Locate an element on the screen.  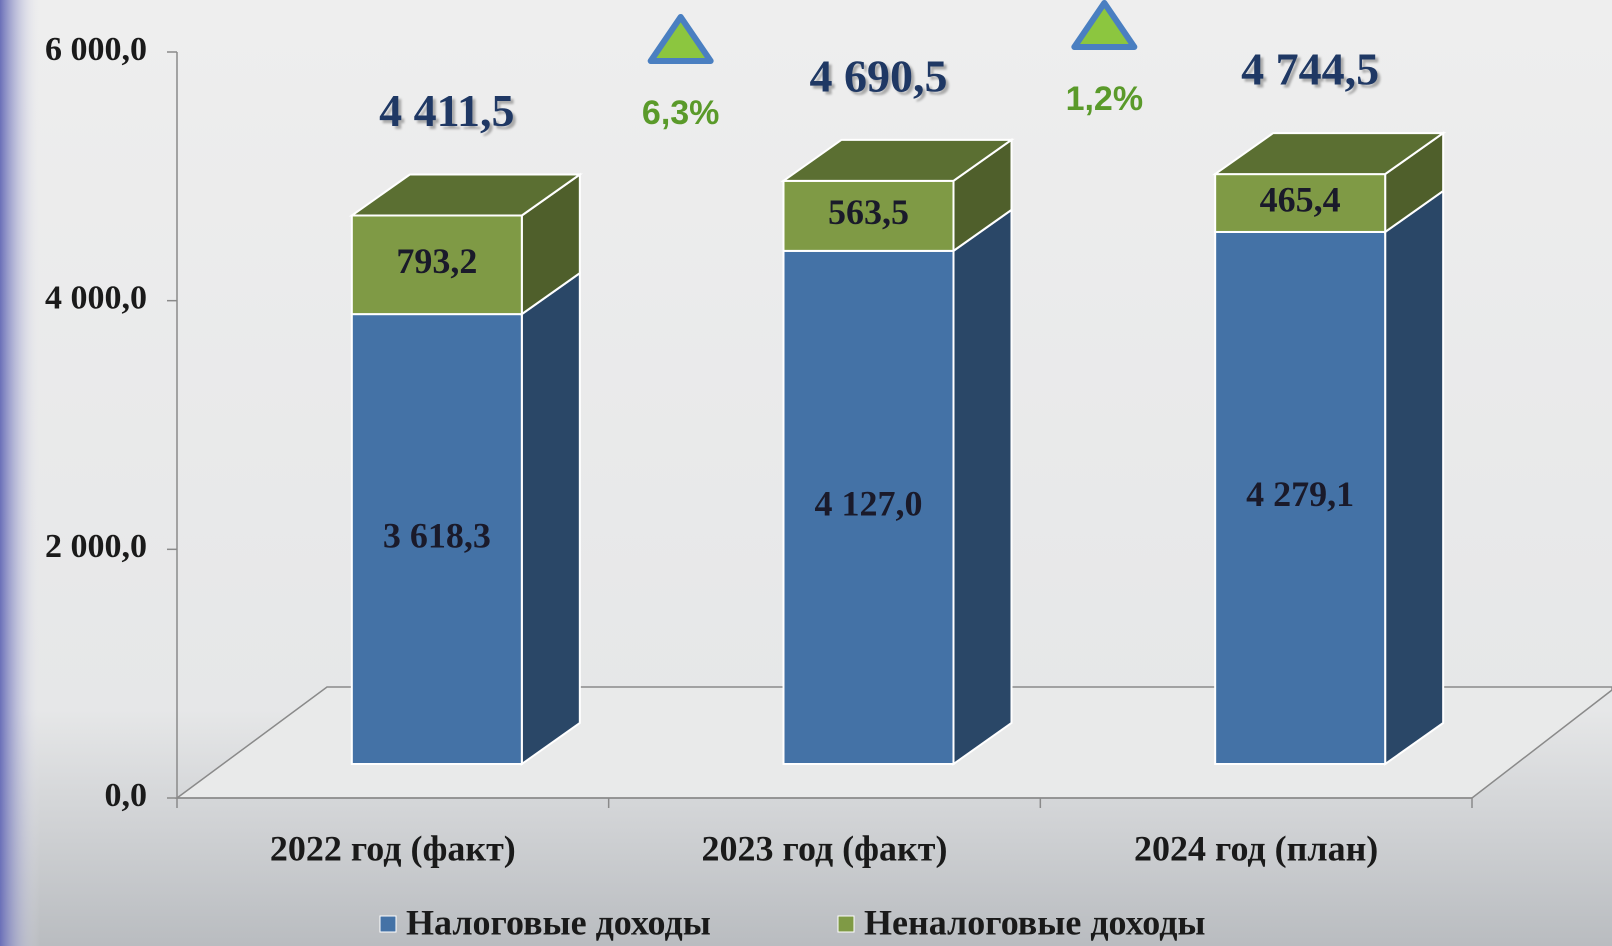
growth-label: 1,2% is located at coordinates (1105, 99).